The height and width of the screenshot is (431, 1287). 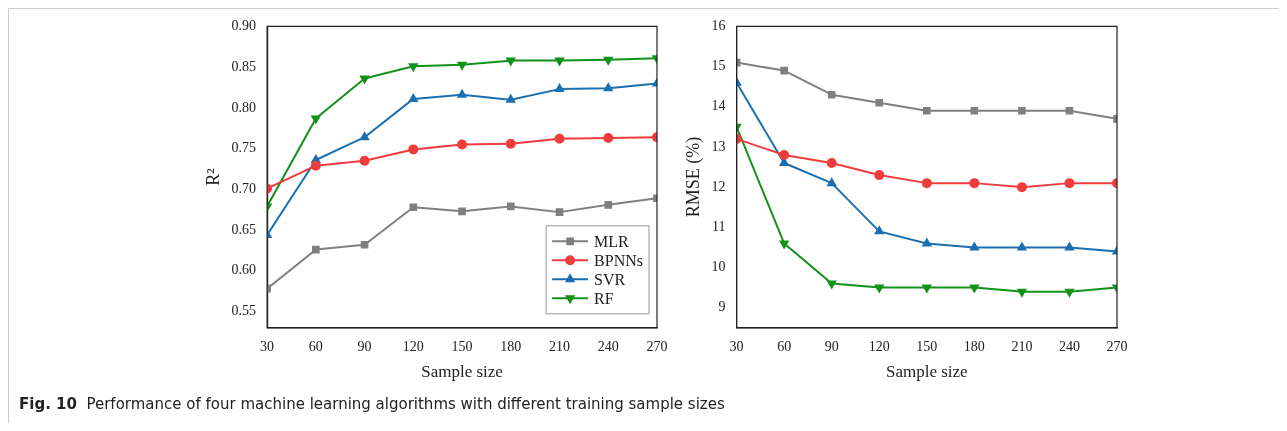 What do you see at coordinates (610, 279) in the screenshot?
I see `legend-label: SVR` at bounding box center [610, 279].